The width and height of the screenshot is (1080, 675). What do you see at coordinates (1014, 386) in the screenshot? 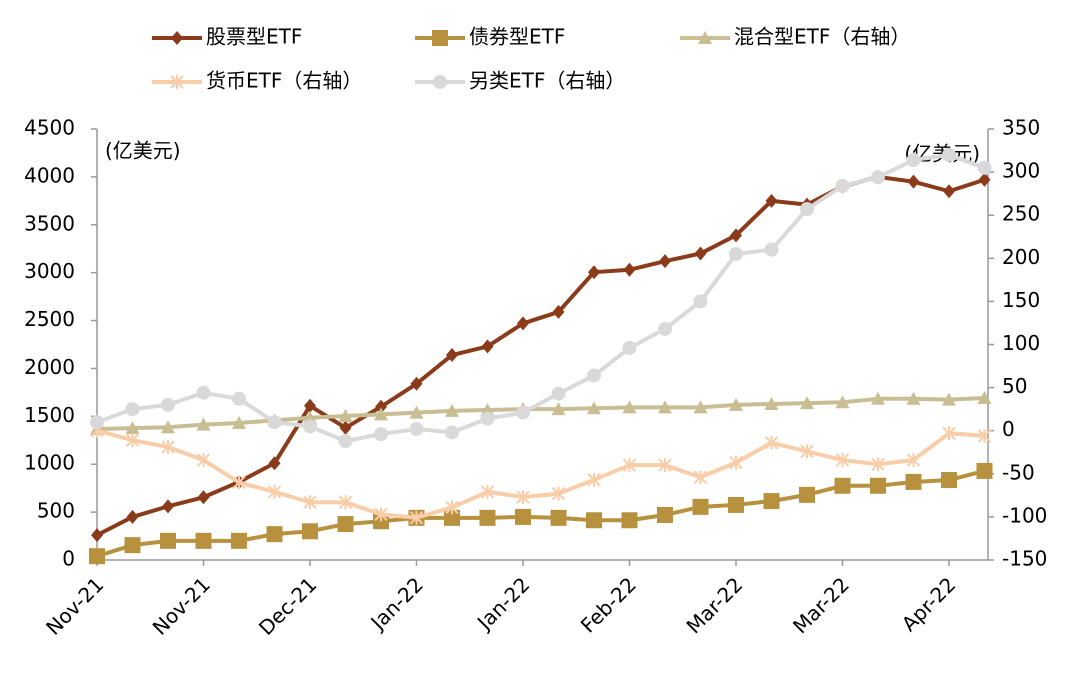
I see `y2-tick-label: 50` at bounding box center [1014, 386].